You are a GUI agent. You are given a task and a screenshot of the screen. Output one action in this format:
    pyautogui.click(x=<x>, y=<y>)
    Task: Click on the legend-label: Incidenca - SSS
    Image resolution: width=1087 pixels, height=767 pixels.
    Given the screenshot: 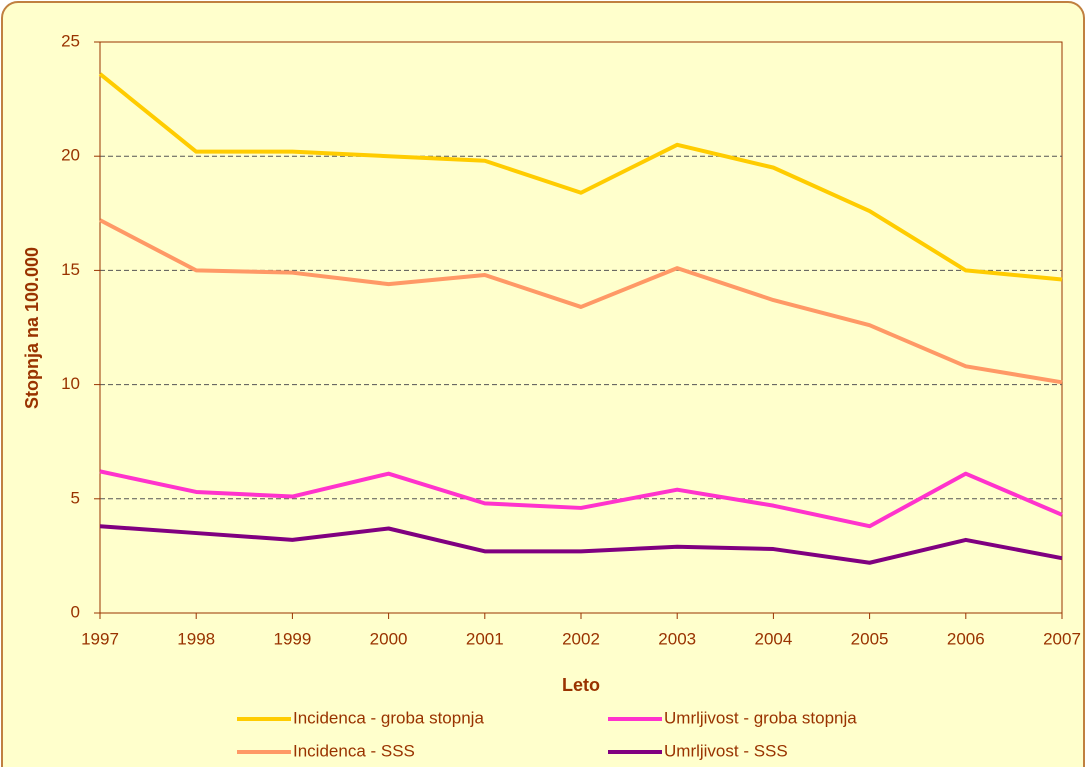 What is the action you would take?
    pyautogui.click(x=354, y=750)
    